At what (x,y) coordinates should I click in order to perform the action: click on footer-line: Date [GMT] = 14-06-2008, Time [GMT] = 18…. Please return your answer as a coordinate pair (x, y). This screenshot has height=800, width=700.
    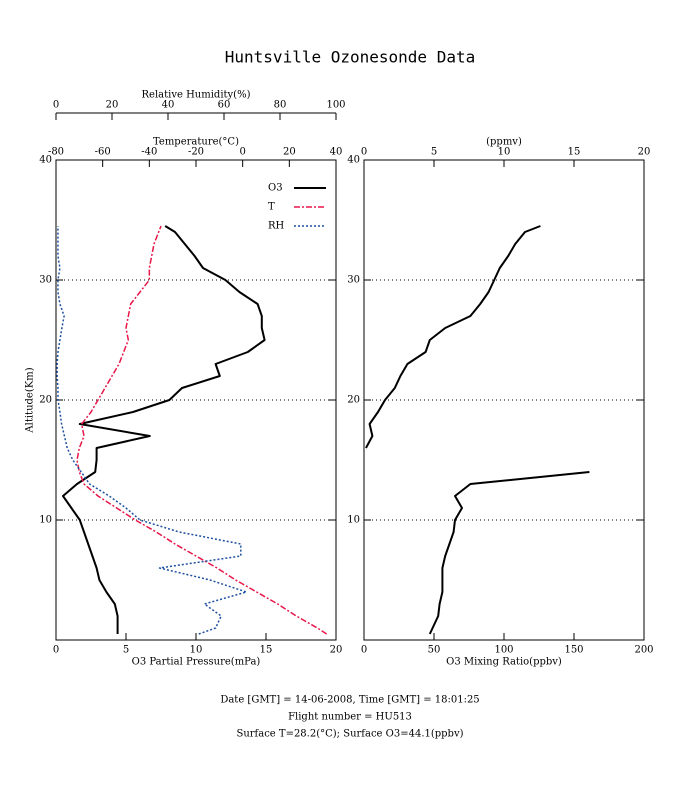
    Looking at the image, I should click on (349, 700).